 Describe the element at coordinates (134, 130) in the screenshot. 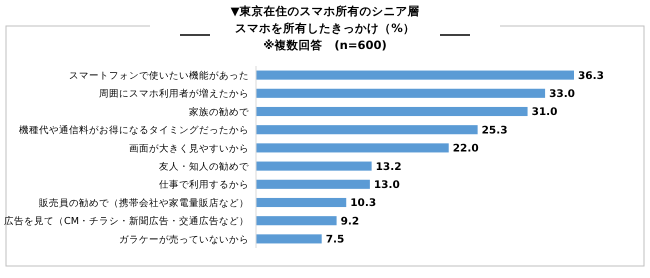

I see `y-tick-label: 機種代や通信料がお得になるタイミングだったから` at that location.